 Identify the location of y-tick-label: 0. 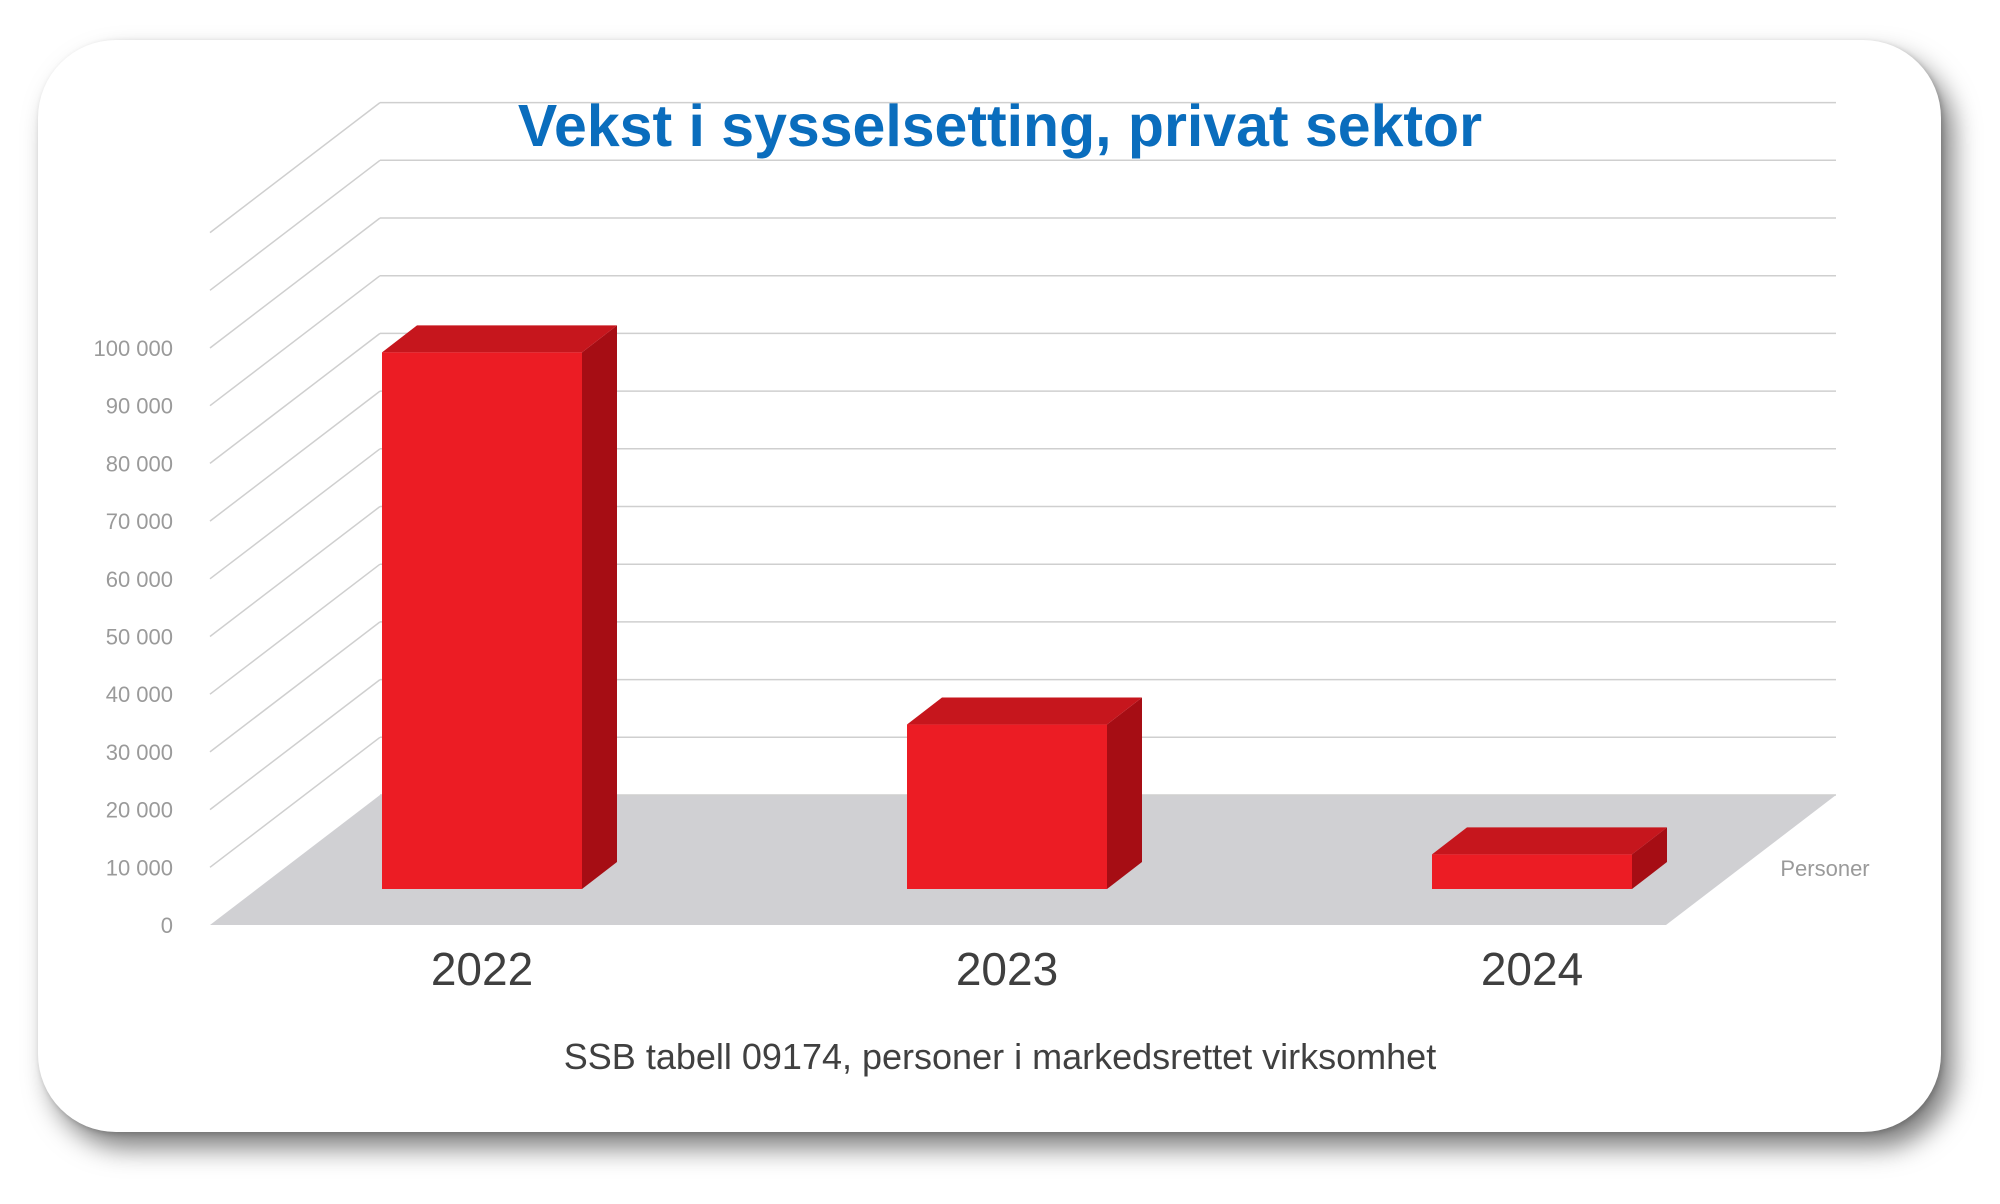
(167, 925).